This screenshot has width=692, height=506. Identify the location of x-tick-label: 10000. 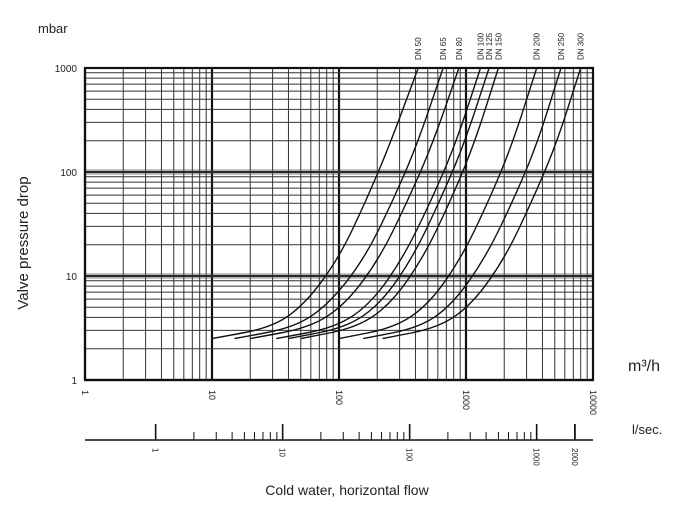
(593, 402).